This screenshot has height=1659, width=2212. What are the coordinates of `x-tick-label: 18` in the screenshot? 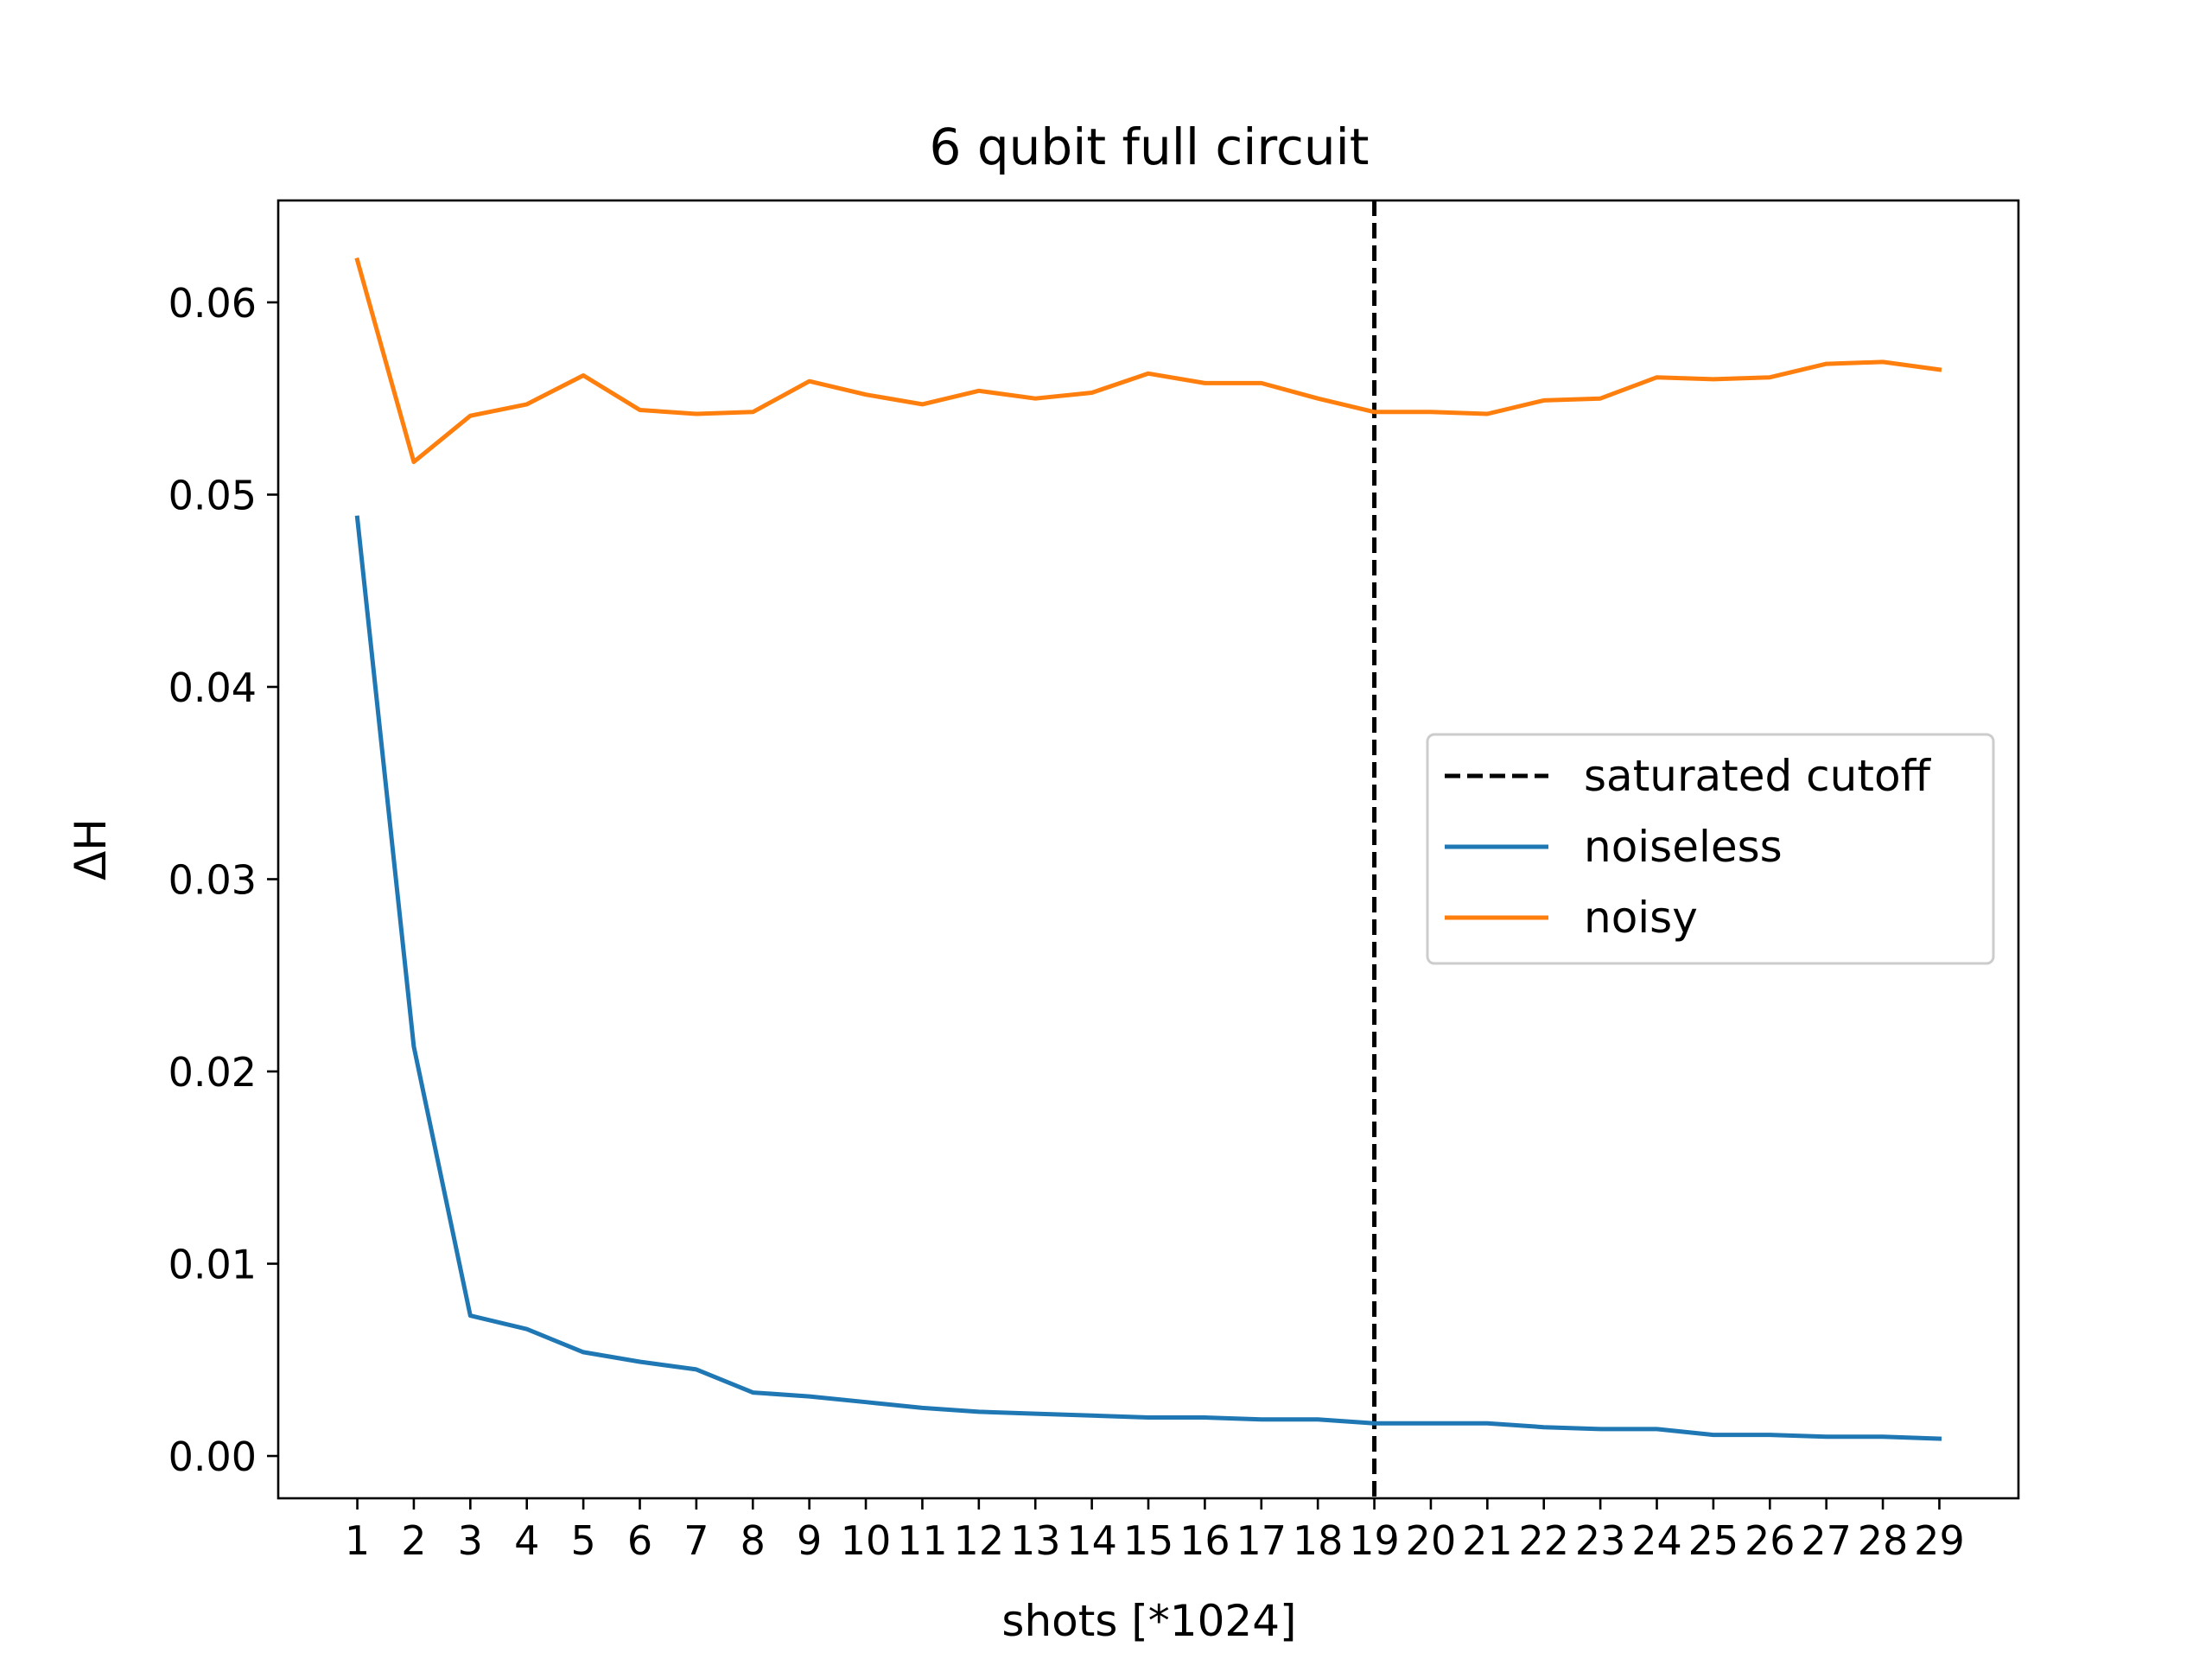 It's located at (1318, 1540).